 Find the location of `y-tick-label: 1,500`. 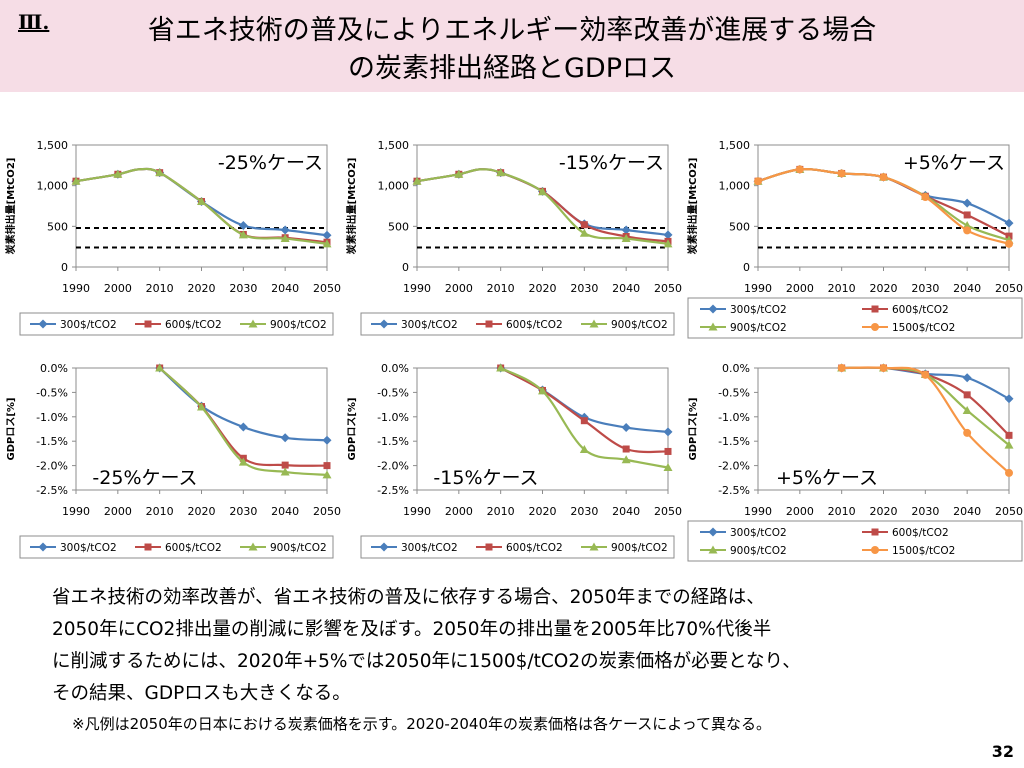

y-tick-label: 1,500 is located at coordinates (53, 145).